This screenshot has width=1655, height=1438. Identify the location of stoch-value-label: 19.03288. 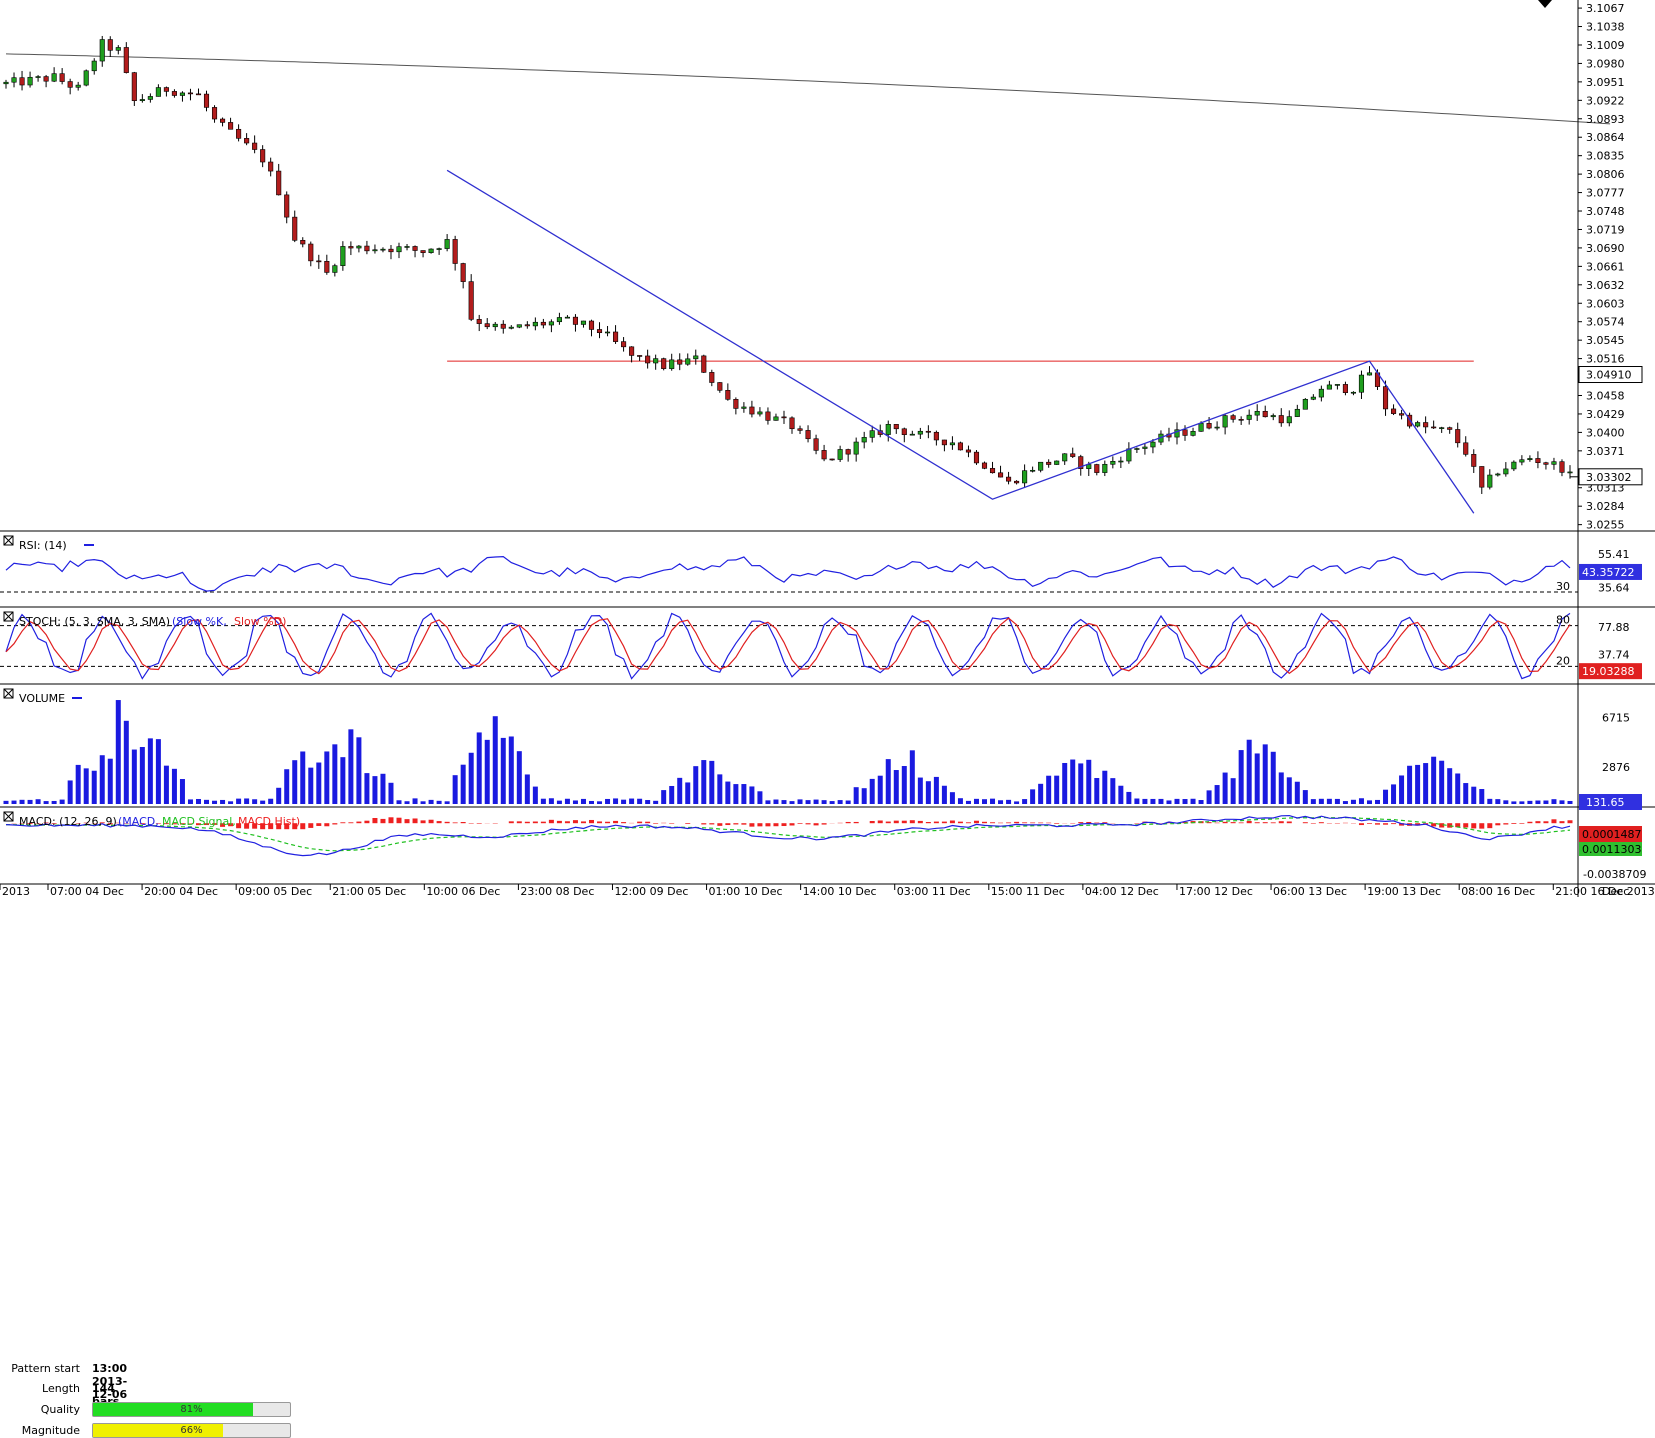
(1608, 671).